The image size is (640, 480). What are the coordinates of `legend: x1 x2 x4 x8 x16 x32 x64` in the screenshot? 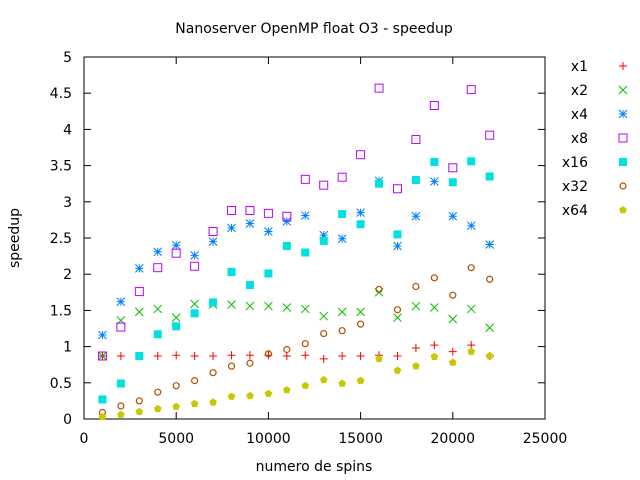 It's located at (595, 139).